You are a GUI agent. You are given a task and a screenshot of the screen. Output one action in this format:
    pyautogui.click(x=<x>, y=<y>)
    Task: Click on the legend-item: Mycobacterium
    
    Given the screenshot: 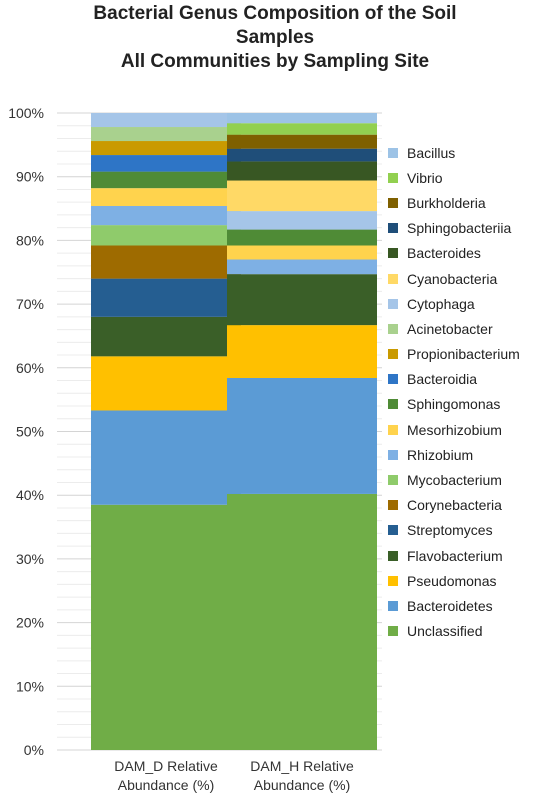 What is the action you would take?
    pyautogui.click(x=454, y=479)
    